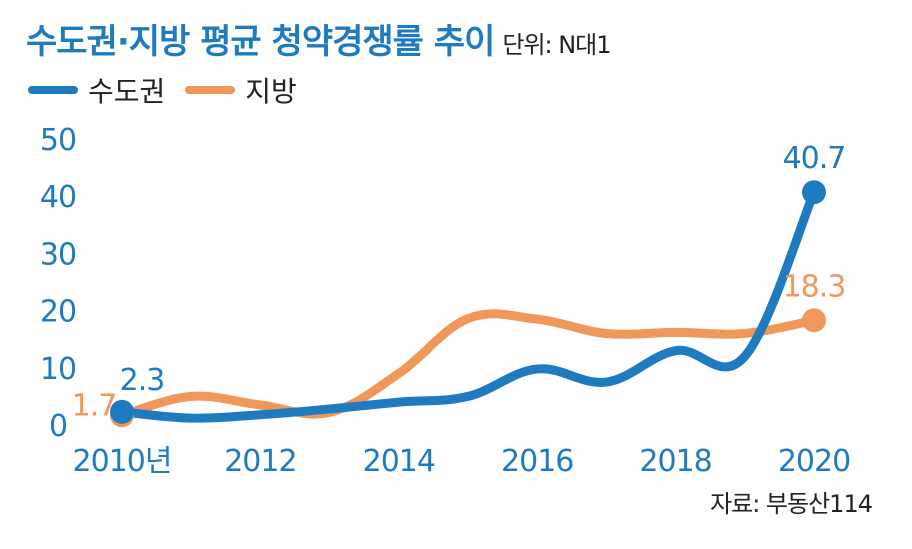 The width and height of the screenshot is (912, 549). Describe the element at coordinates (814, 320) in the screenshot. I see `data-point-local` at that location.